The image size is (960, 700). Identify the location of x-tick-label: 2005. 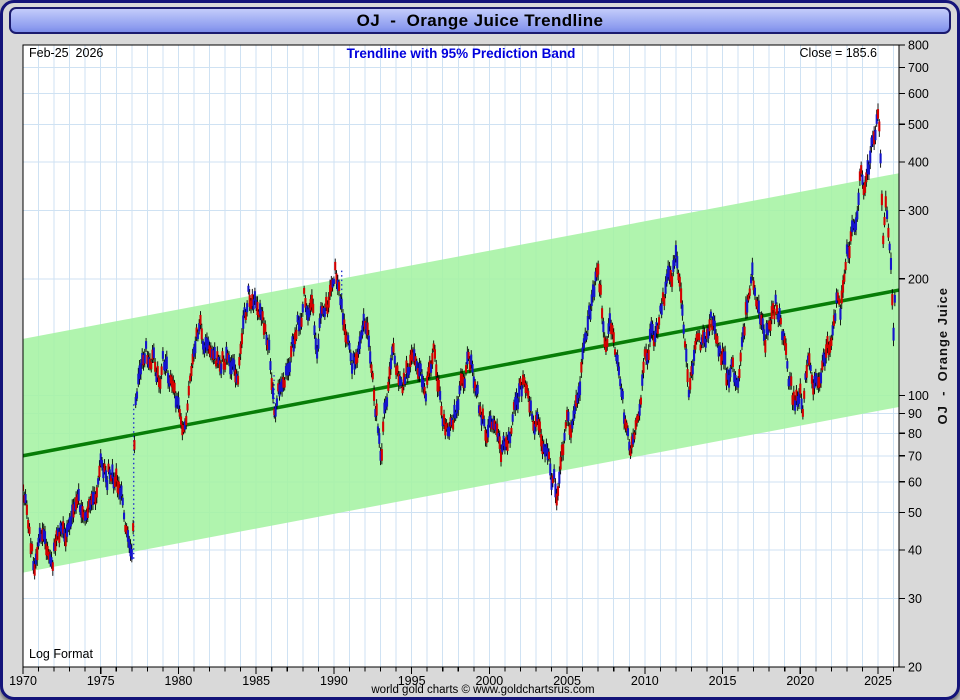
(567, 681).